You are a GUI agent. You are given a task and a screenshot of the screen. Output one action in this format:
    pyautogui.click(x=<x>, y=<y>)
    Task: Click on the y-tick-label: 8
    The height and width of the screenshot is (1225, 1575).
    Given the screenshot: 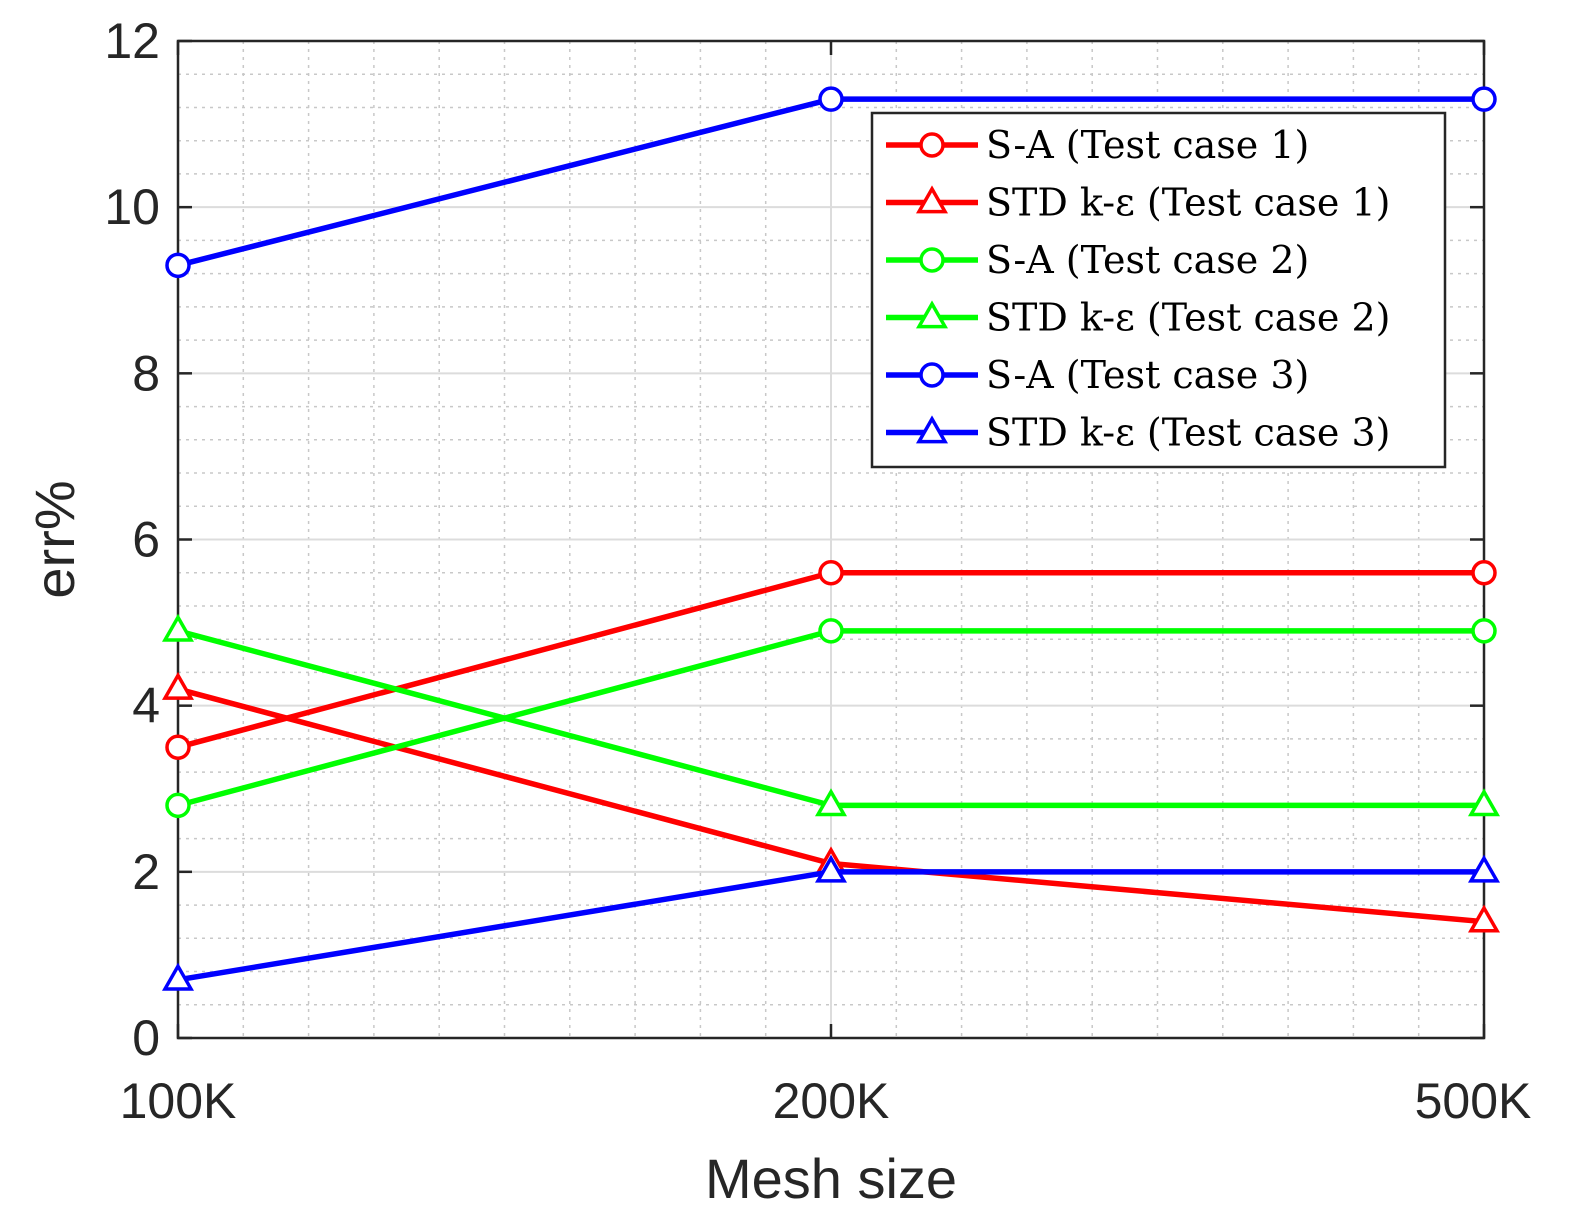 What is the action you would take?
    pyautogui.click(x=146, y=373)
    